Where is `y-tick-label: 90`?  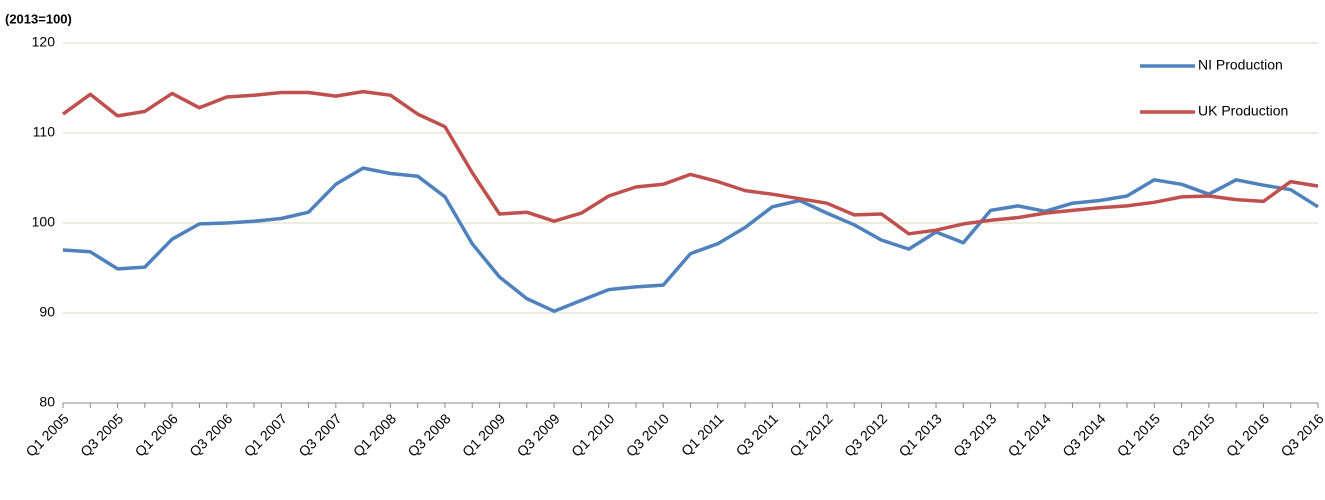 y-tick-label: 90 is located at coordinates (47, 312).